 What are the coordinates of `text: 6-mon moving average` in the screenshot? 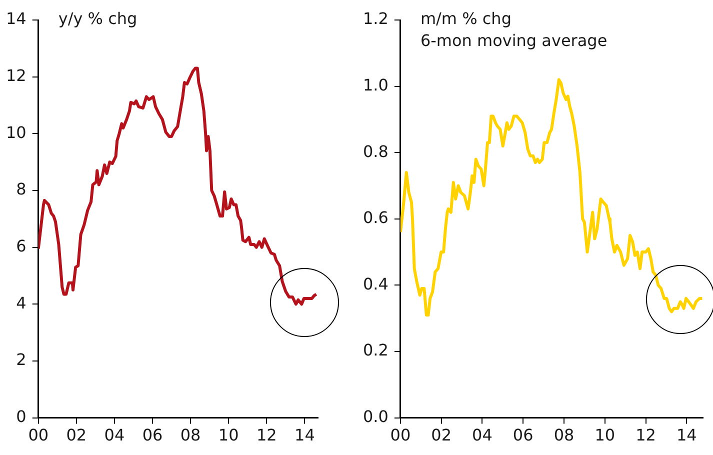 It's located at (514, 40).